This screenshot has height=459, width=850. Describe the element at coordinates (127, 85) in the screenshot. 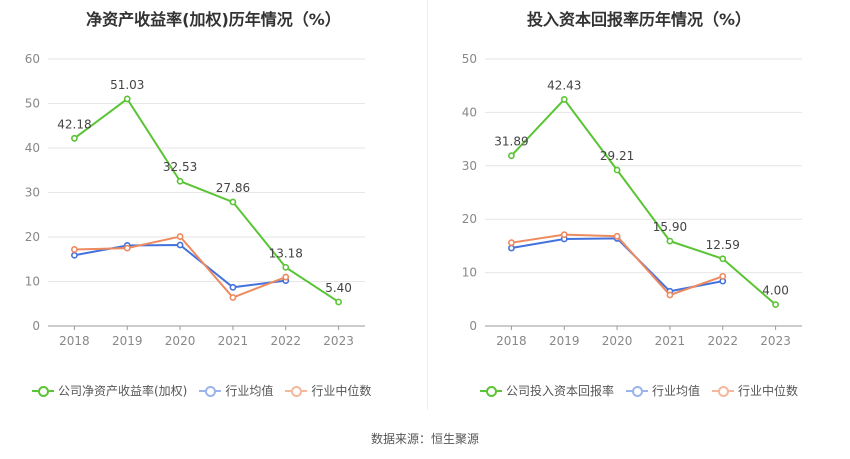

I see `data-label: 51.03` at that location.